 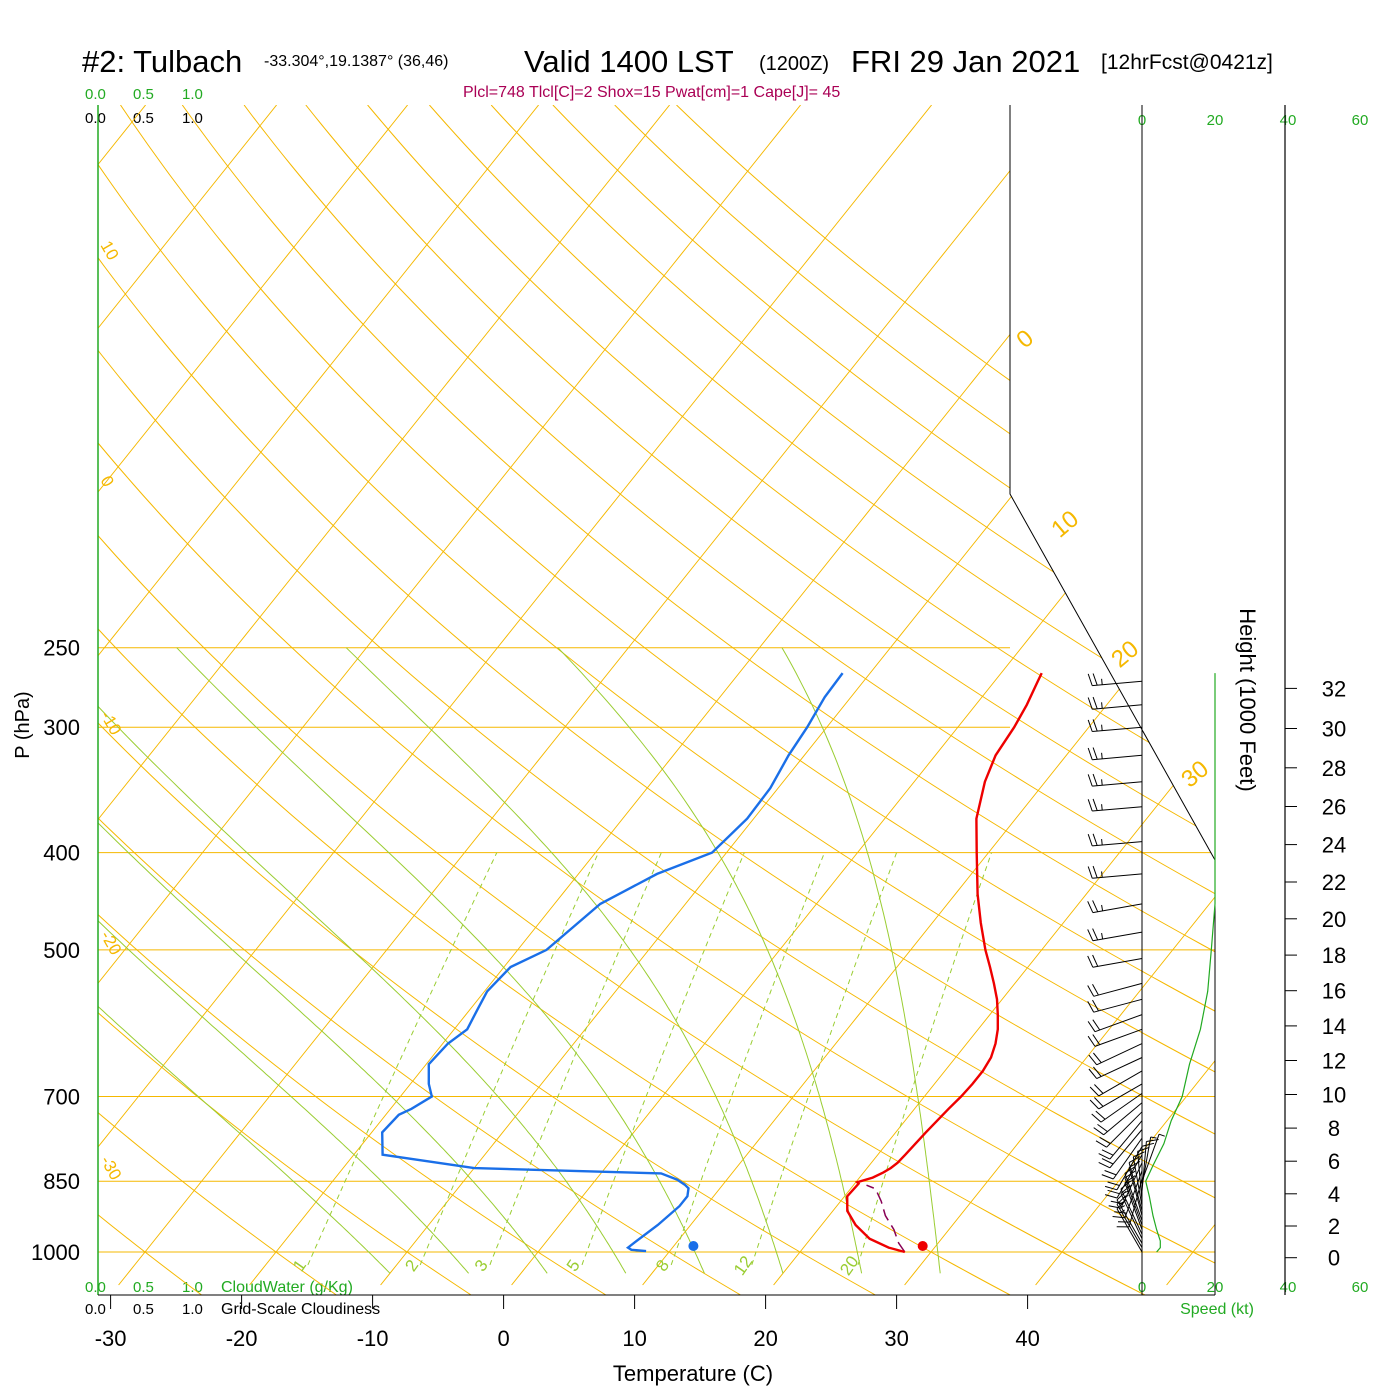 I want to click on surface-temperature-dot, so click(x=922, y=1246).